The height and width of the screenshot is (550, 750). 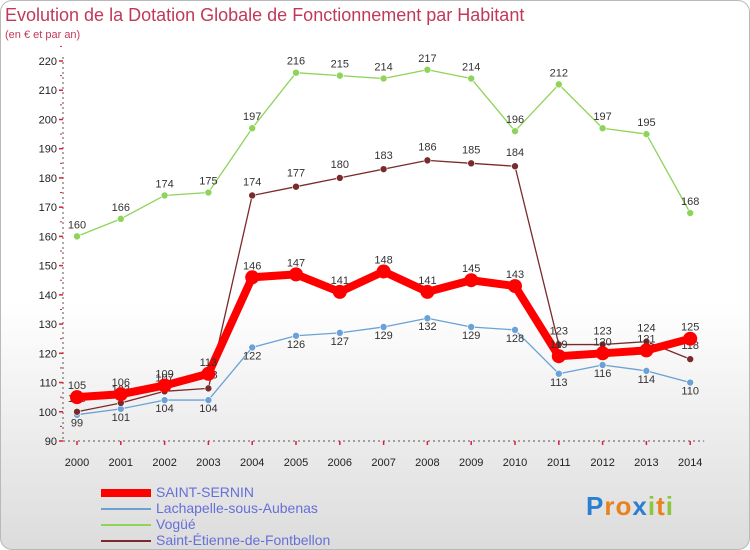 What do you see at coordinates (48, 150) in the screenshot?
I see `y-tick-label: 190` at bounding box center [48, 150].